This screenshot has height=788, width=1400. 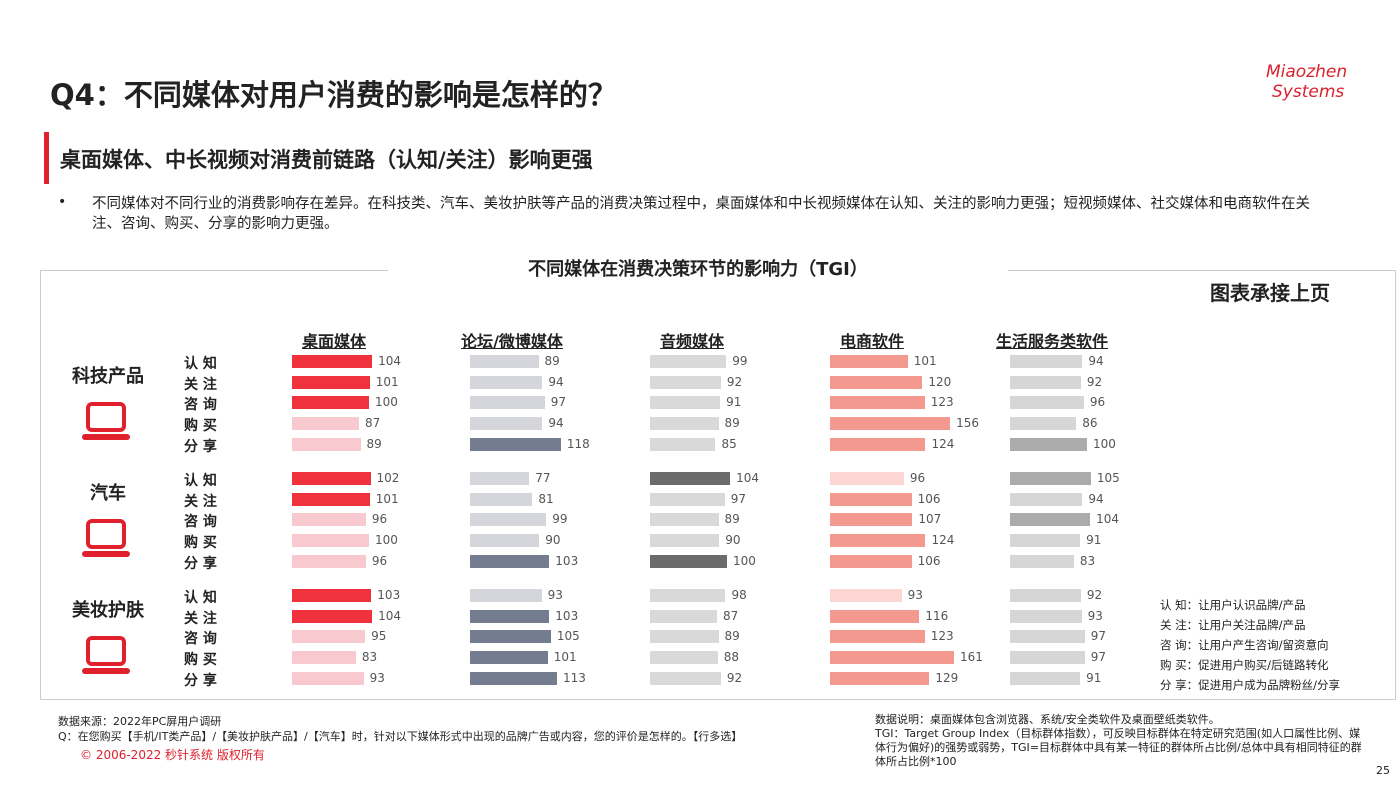 What do you see at coordinates (937, 615) in the screenshot?
I see `value-label: 116` at bounding box center [937, 615].